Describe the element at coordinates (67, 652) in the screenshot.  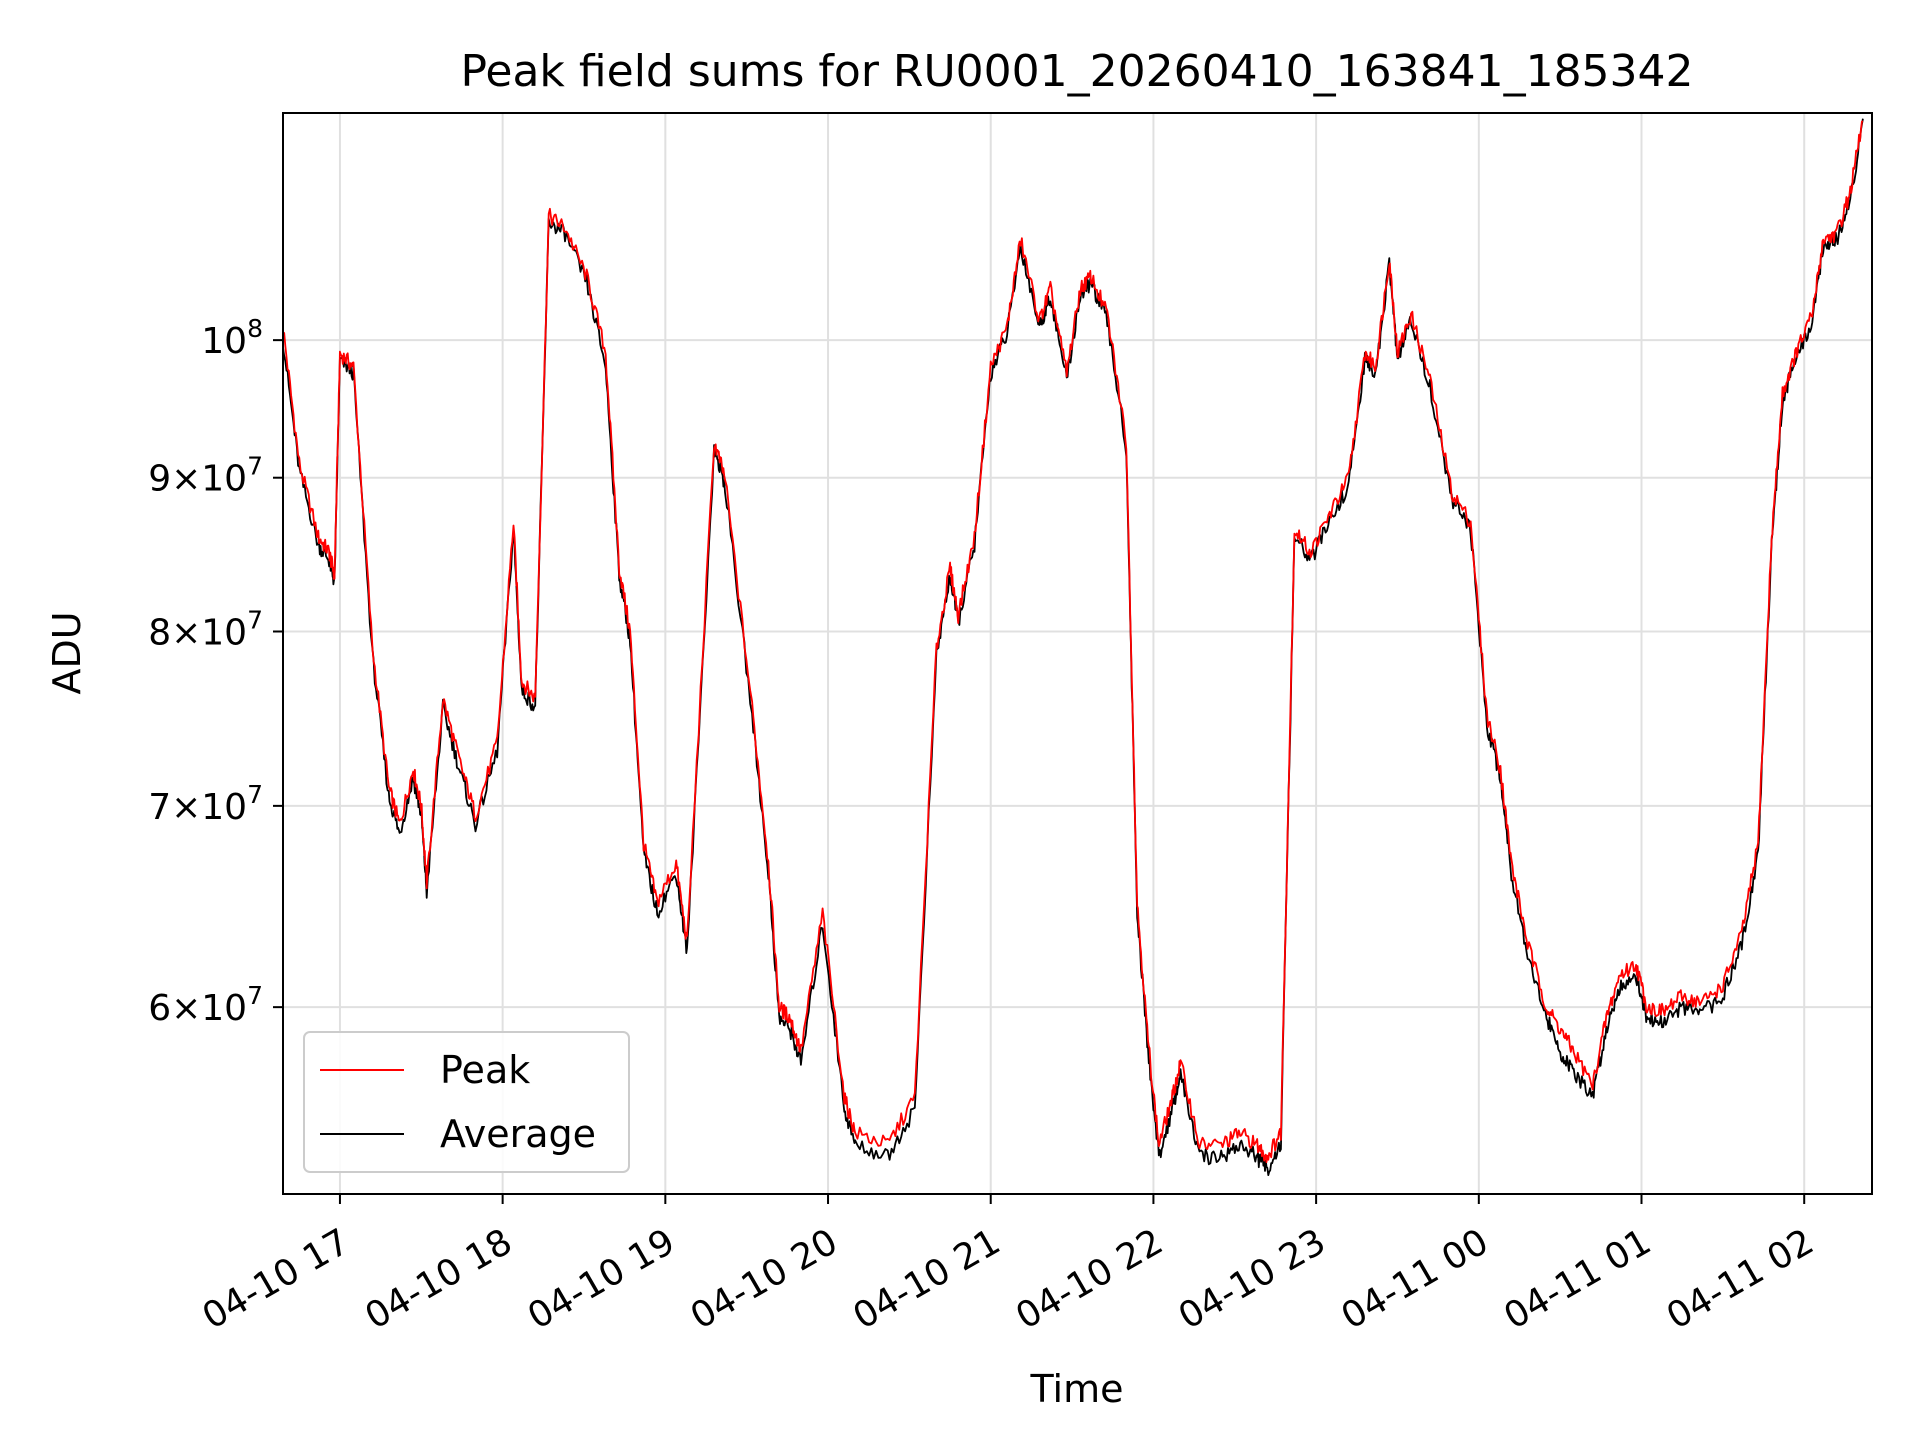
I see `y-axis-label: ADU` at that location.